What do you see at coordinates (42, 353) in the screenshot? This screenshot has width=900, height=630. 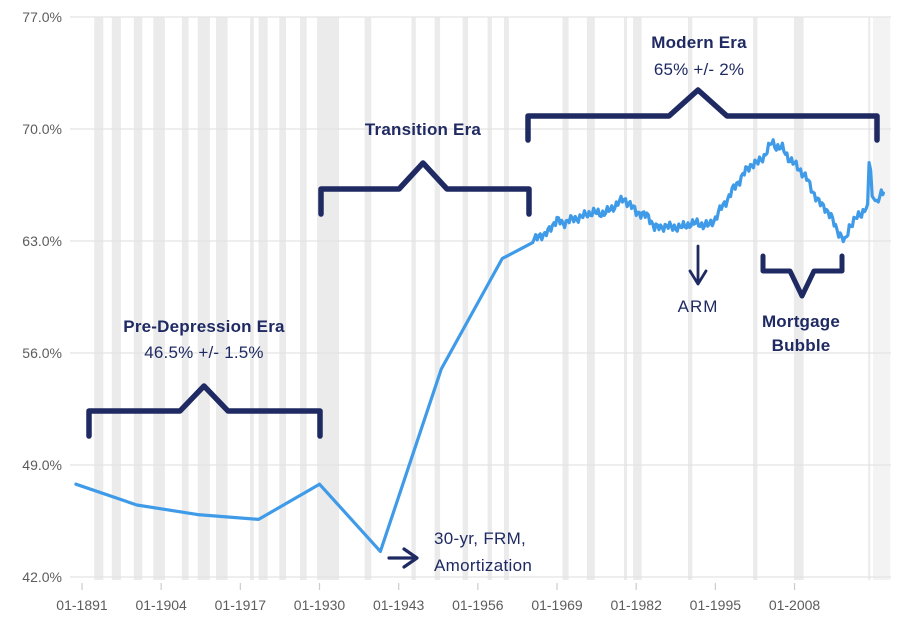 I see `y-tick-label: 56.0%` at bounding box center [42, 353].